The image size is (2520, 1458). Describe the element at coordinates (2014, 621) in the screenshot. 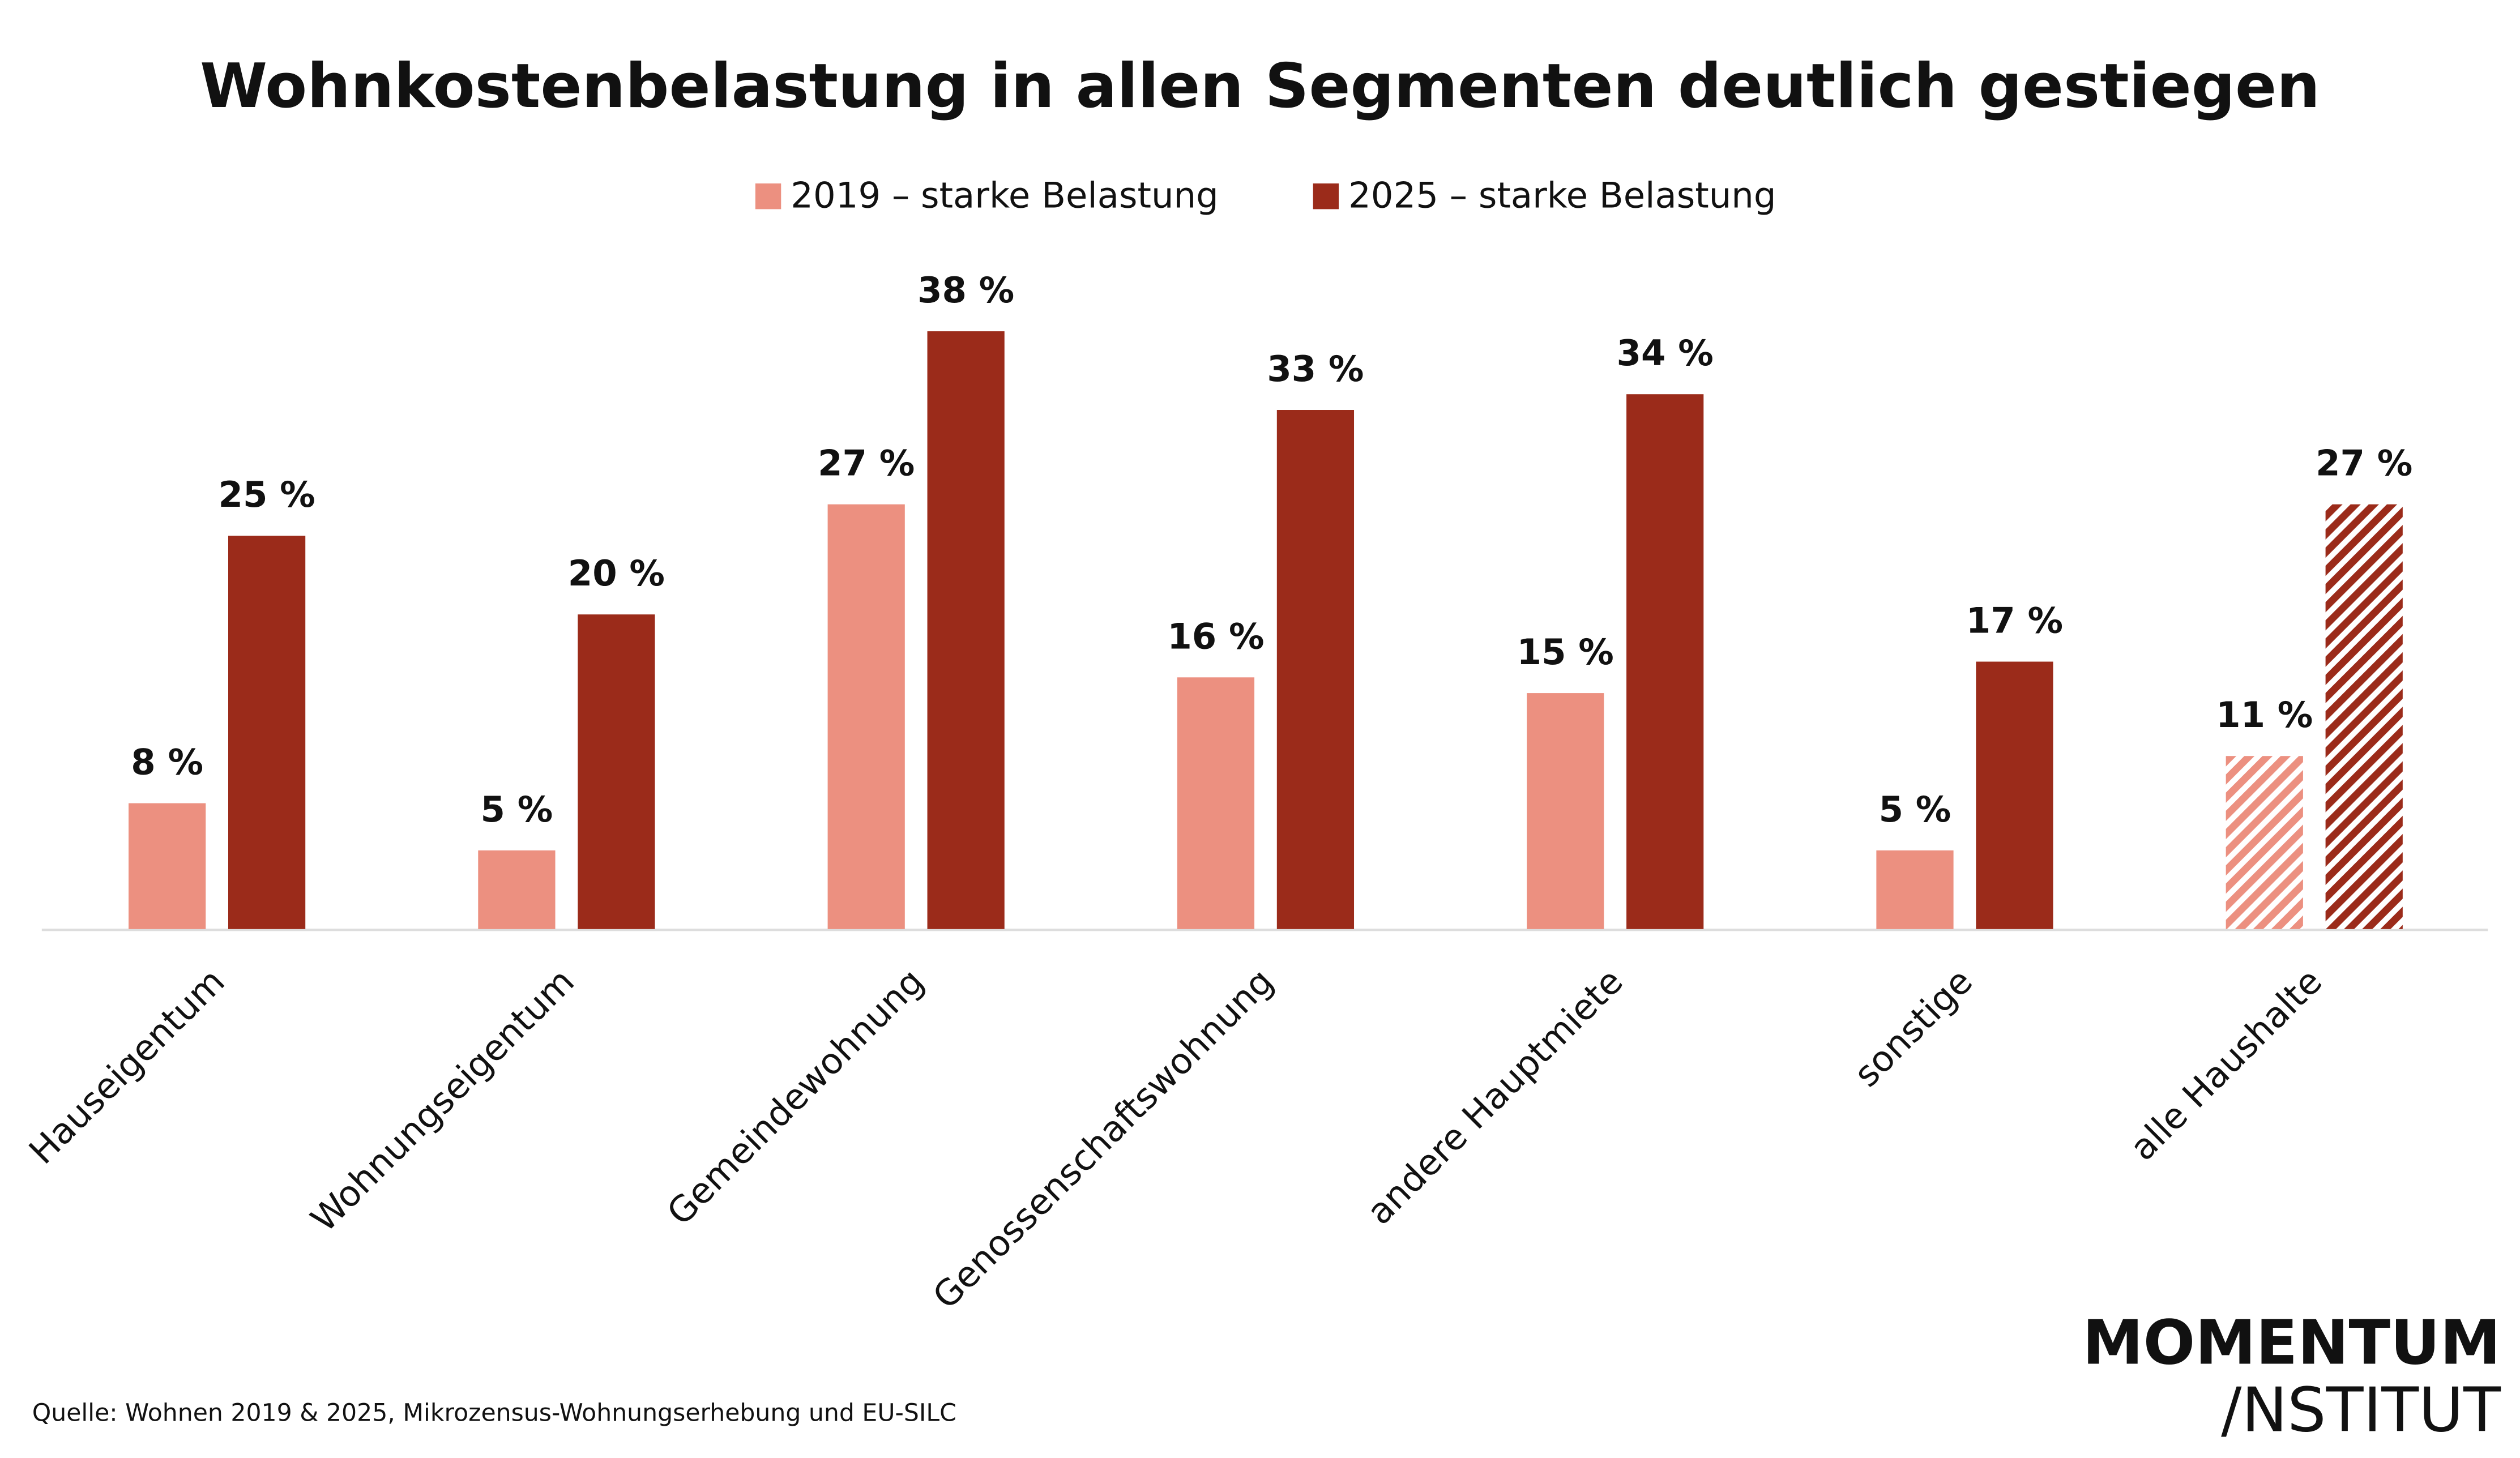

I see `value-label: 17 %` at that location.